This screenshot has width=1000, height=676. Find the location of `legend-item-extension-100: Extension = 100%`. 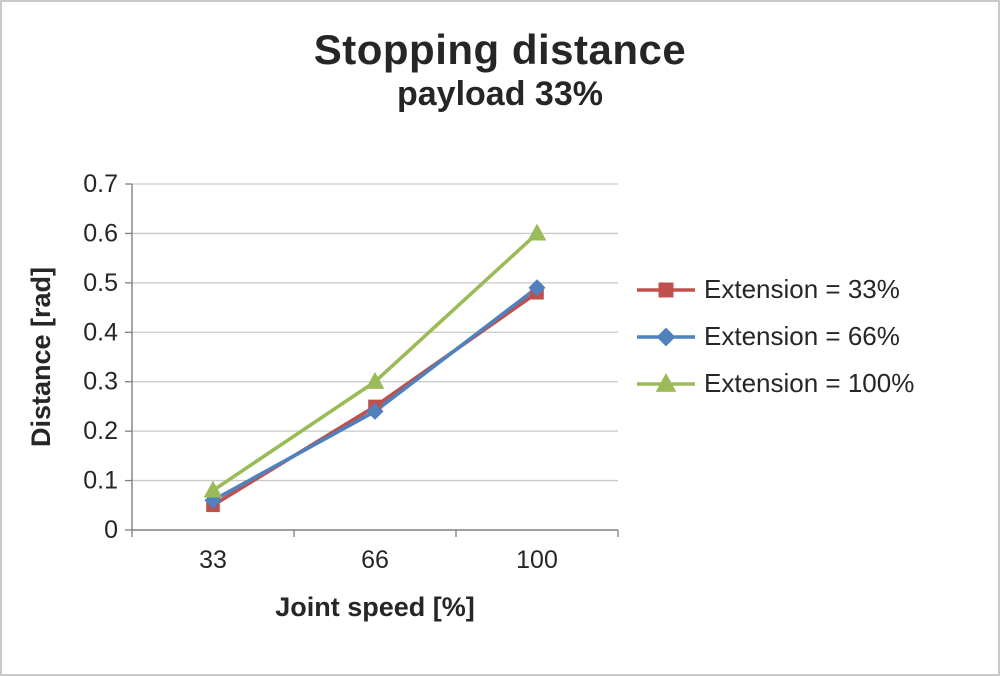

legend-item-extension-100: Extension = 100% is located at coordinates (774, 383).